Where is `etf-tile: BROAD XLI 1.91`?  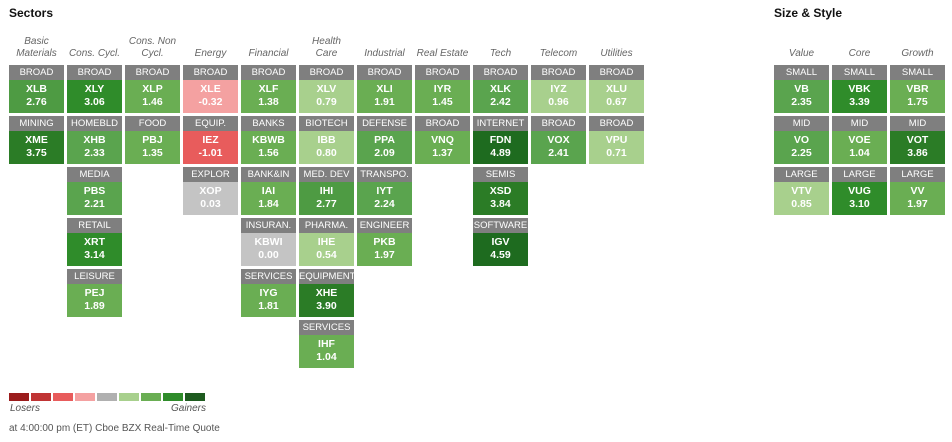 etf-tile: BROAD XLI 1.91 is located at coordinates (384, 89).